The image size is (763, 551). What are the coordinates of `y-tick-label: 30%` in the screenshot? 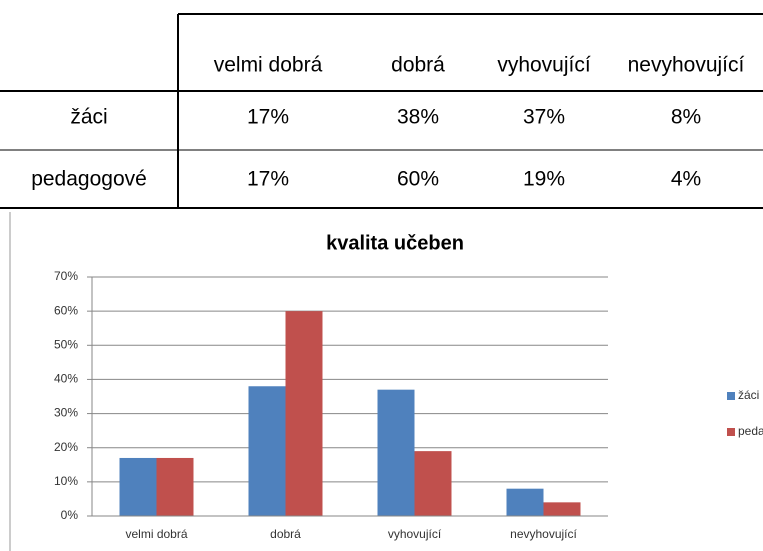 It's located at (66, 413).